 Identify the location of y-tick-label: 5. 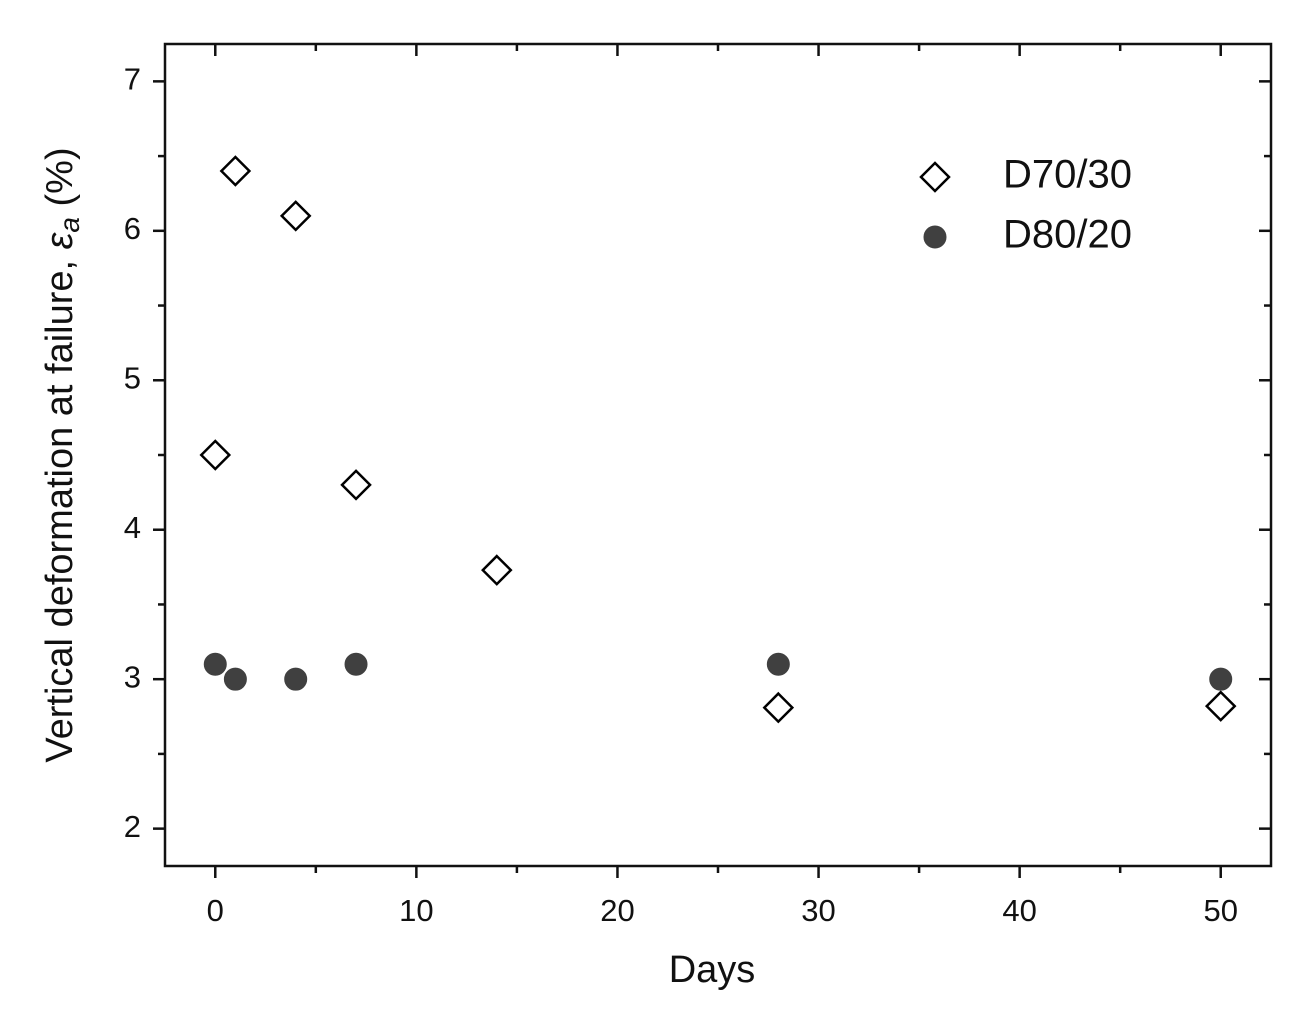
(132, 377).